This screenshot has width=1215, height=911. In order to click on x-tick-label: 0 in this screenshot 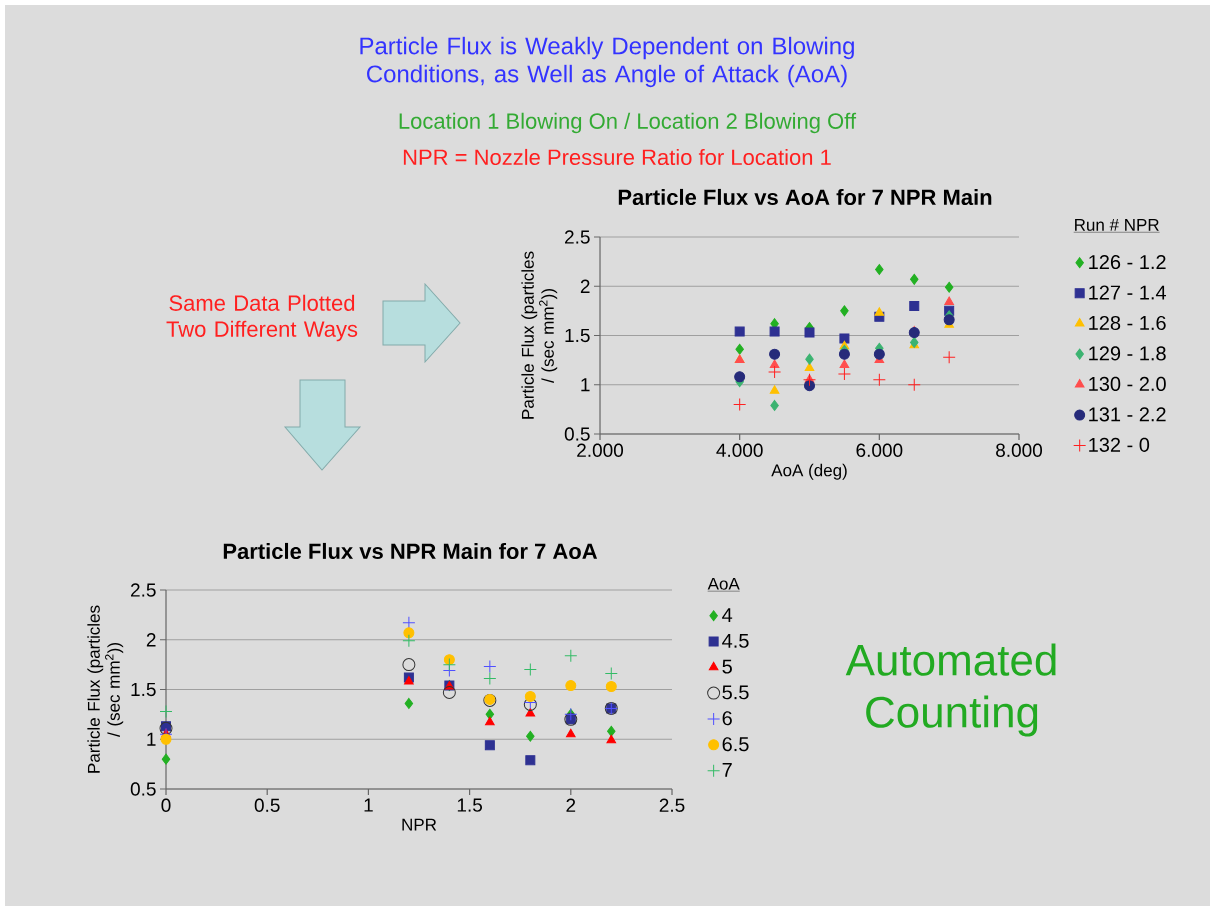, I will do `click(166, 805)`.